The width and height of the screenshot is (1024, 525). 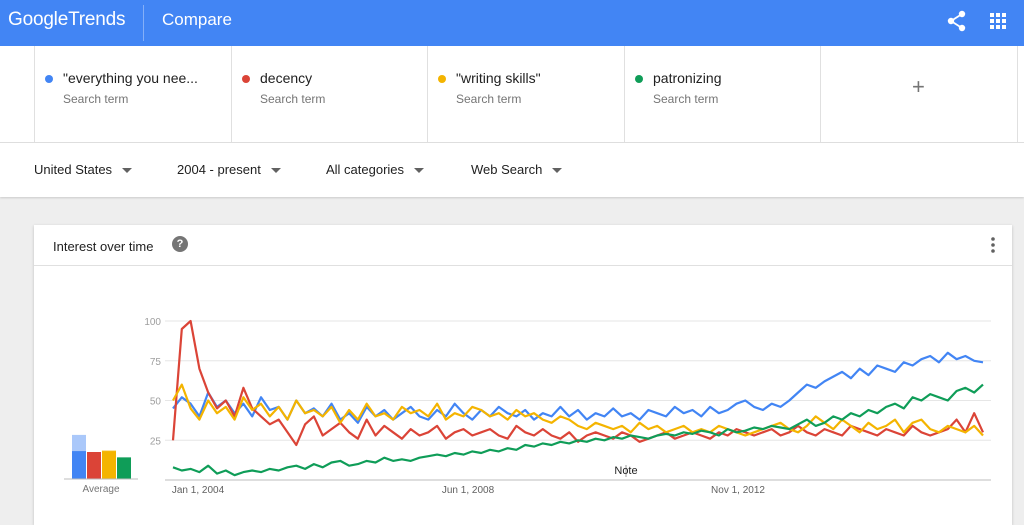 What do you see at coordinates (103, 246) in the screenshot?
I see `card-title: Interest over time` at bounding box center [103, 246].